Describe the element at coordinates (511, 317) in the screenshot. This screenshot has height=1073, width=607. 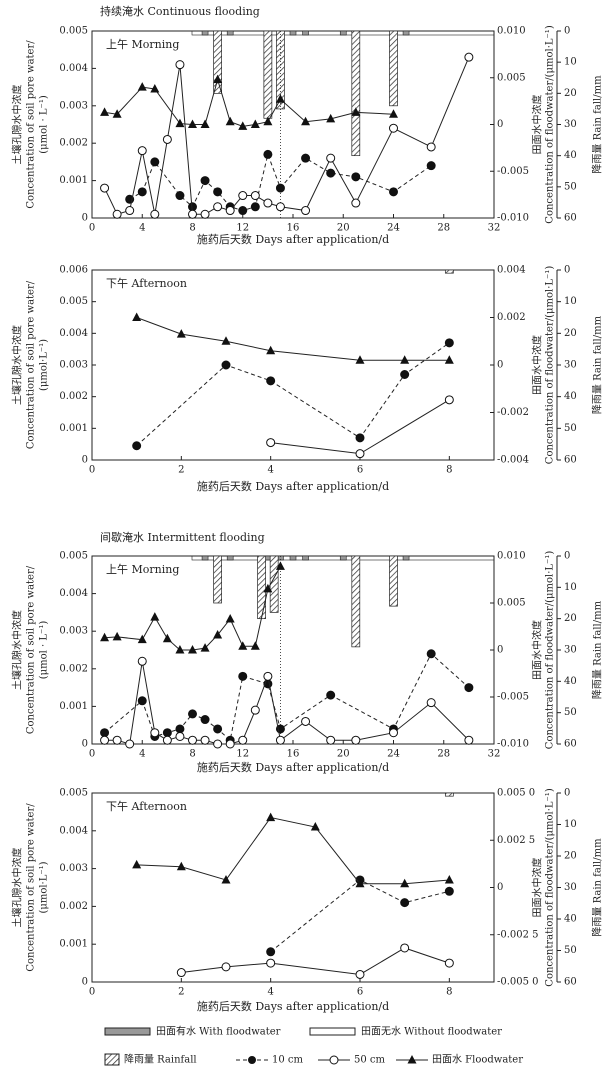
I see `y2-tick-label: 0.002` at that location.